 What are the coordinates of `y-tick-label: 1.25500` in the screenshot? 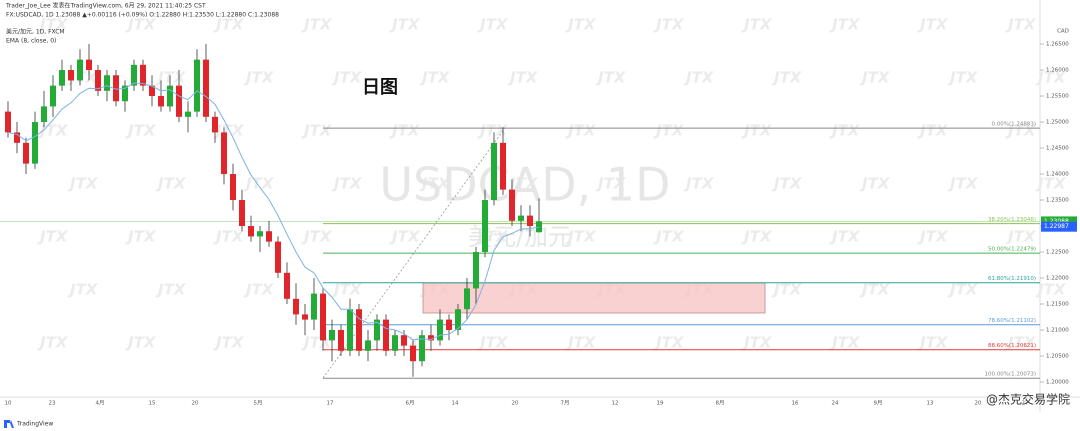 It's located at (1057, 97).